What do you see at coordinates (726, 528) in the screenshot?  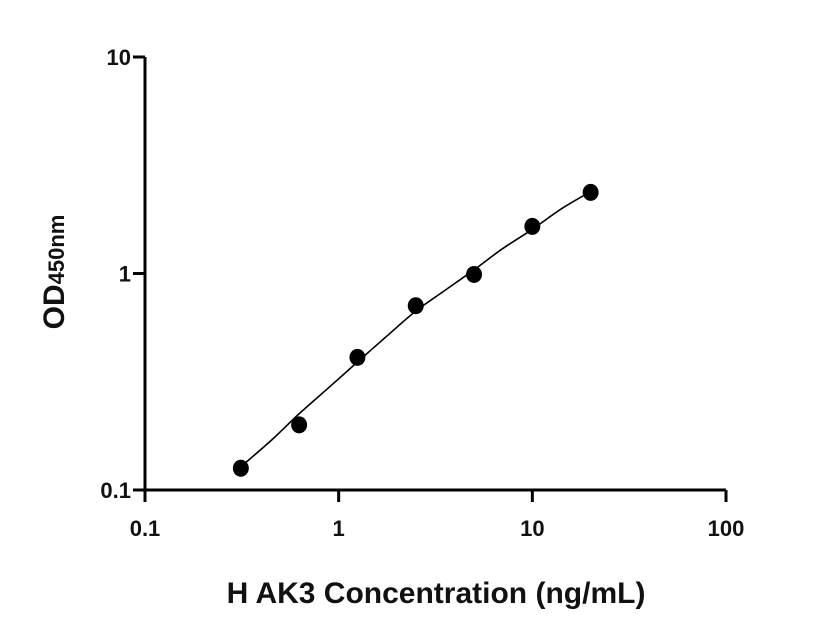 I see `x-tick-label: 100` at bounding box center [726, 528].